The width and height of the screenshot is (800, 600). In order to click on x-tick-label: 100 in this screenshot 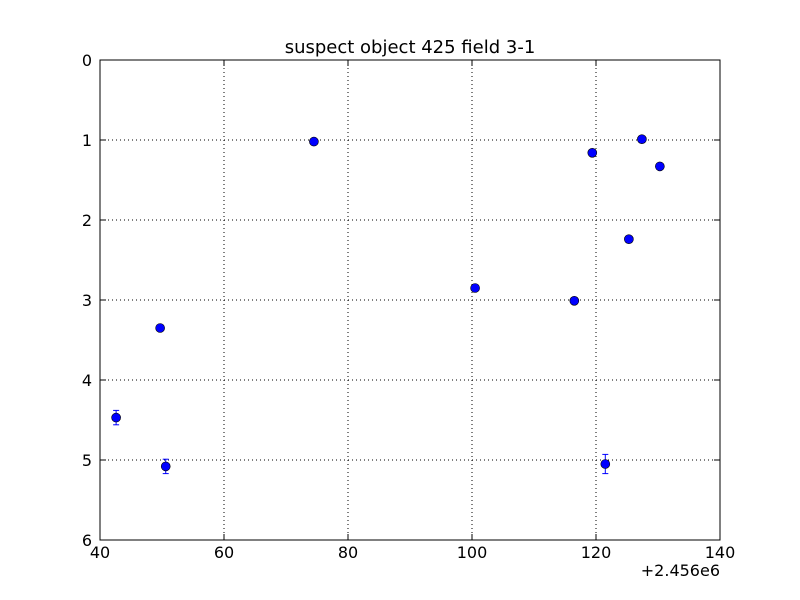, I will do `click(472, 552)`.